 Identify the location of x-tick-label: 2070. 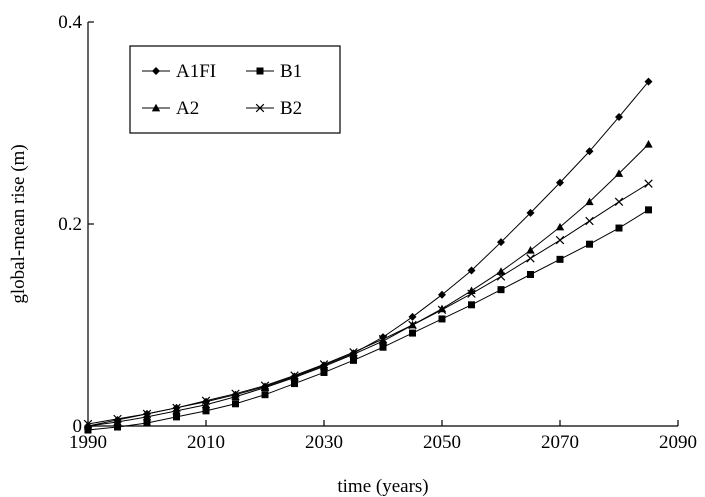
(560, 442).